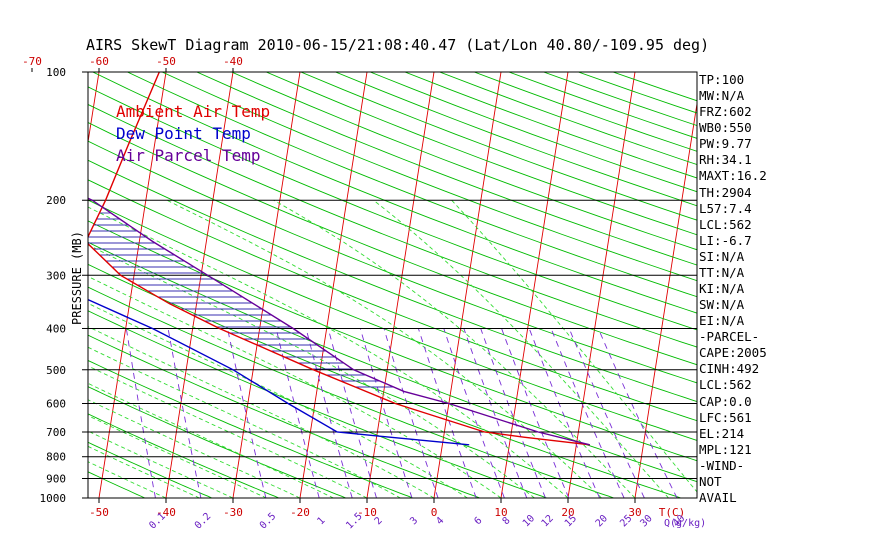 The height and width of the screenshot is (560, 870). Describe the element at coordinates (722, 79) in the screenshot. I see `stat-item: TP:100` at that location.